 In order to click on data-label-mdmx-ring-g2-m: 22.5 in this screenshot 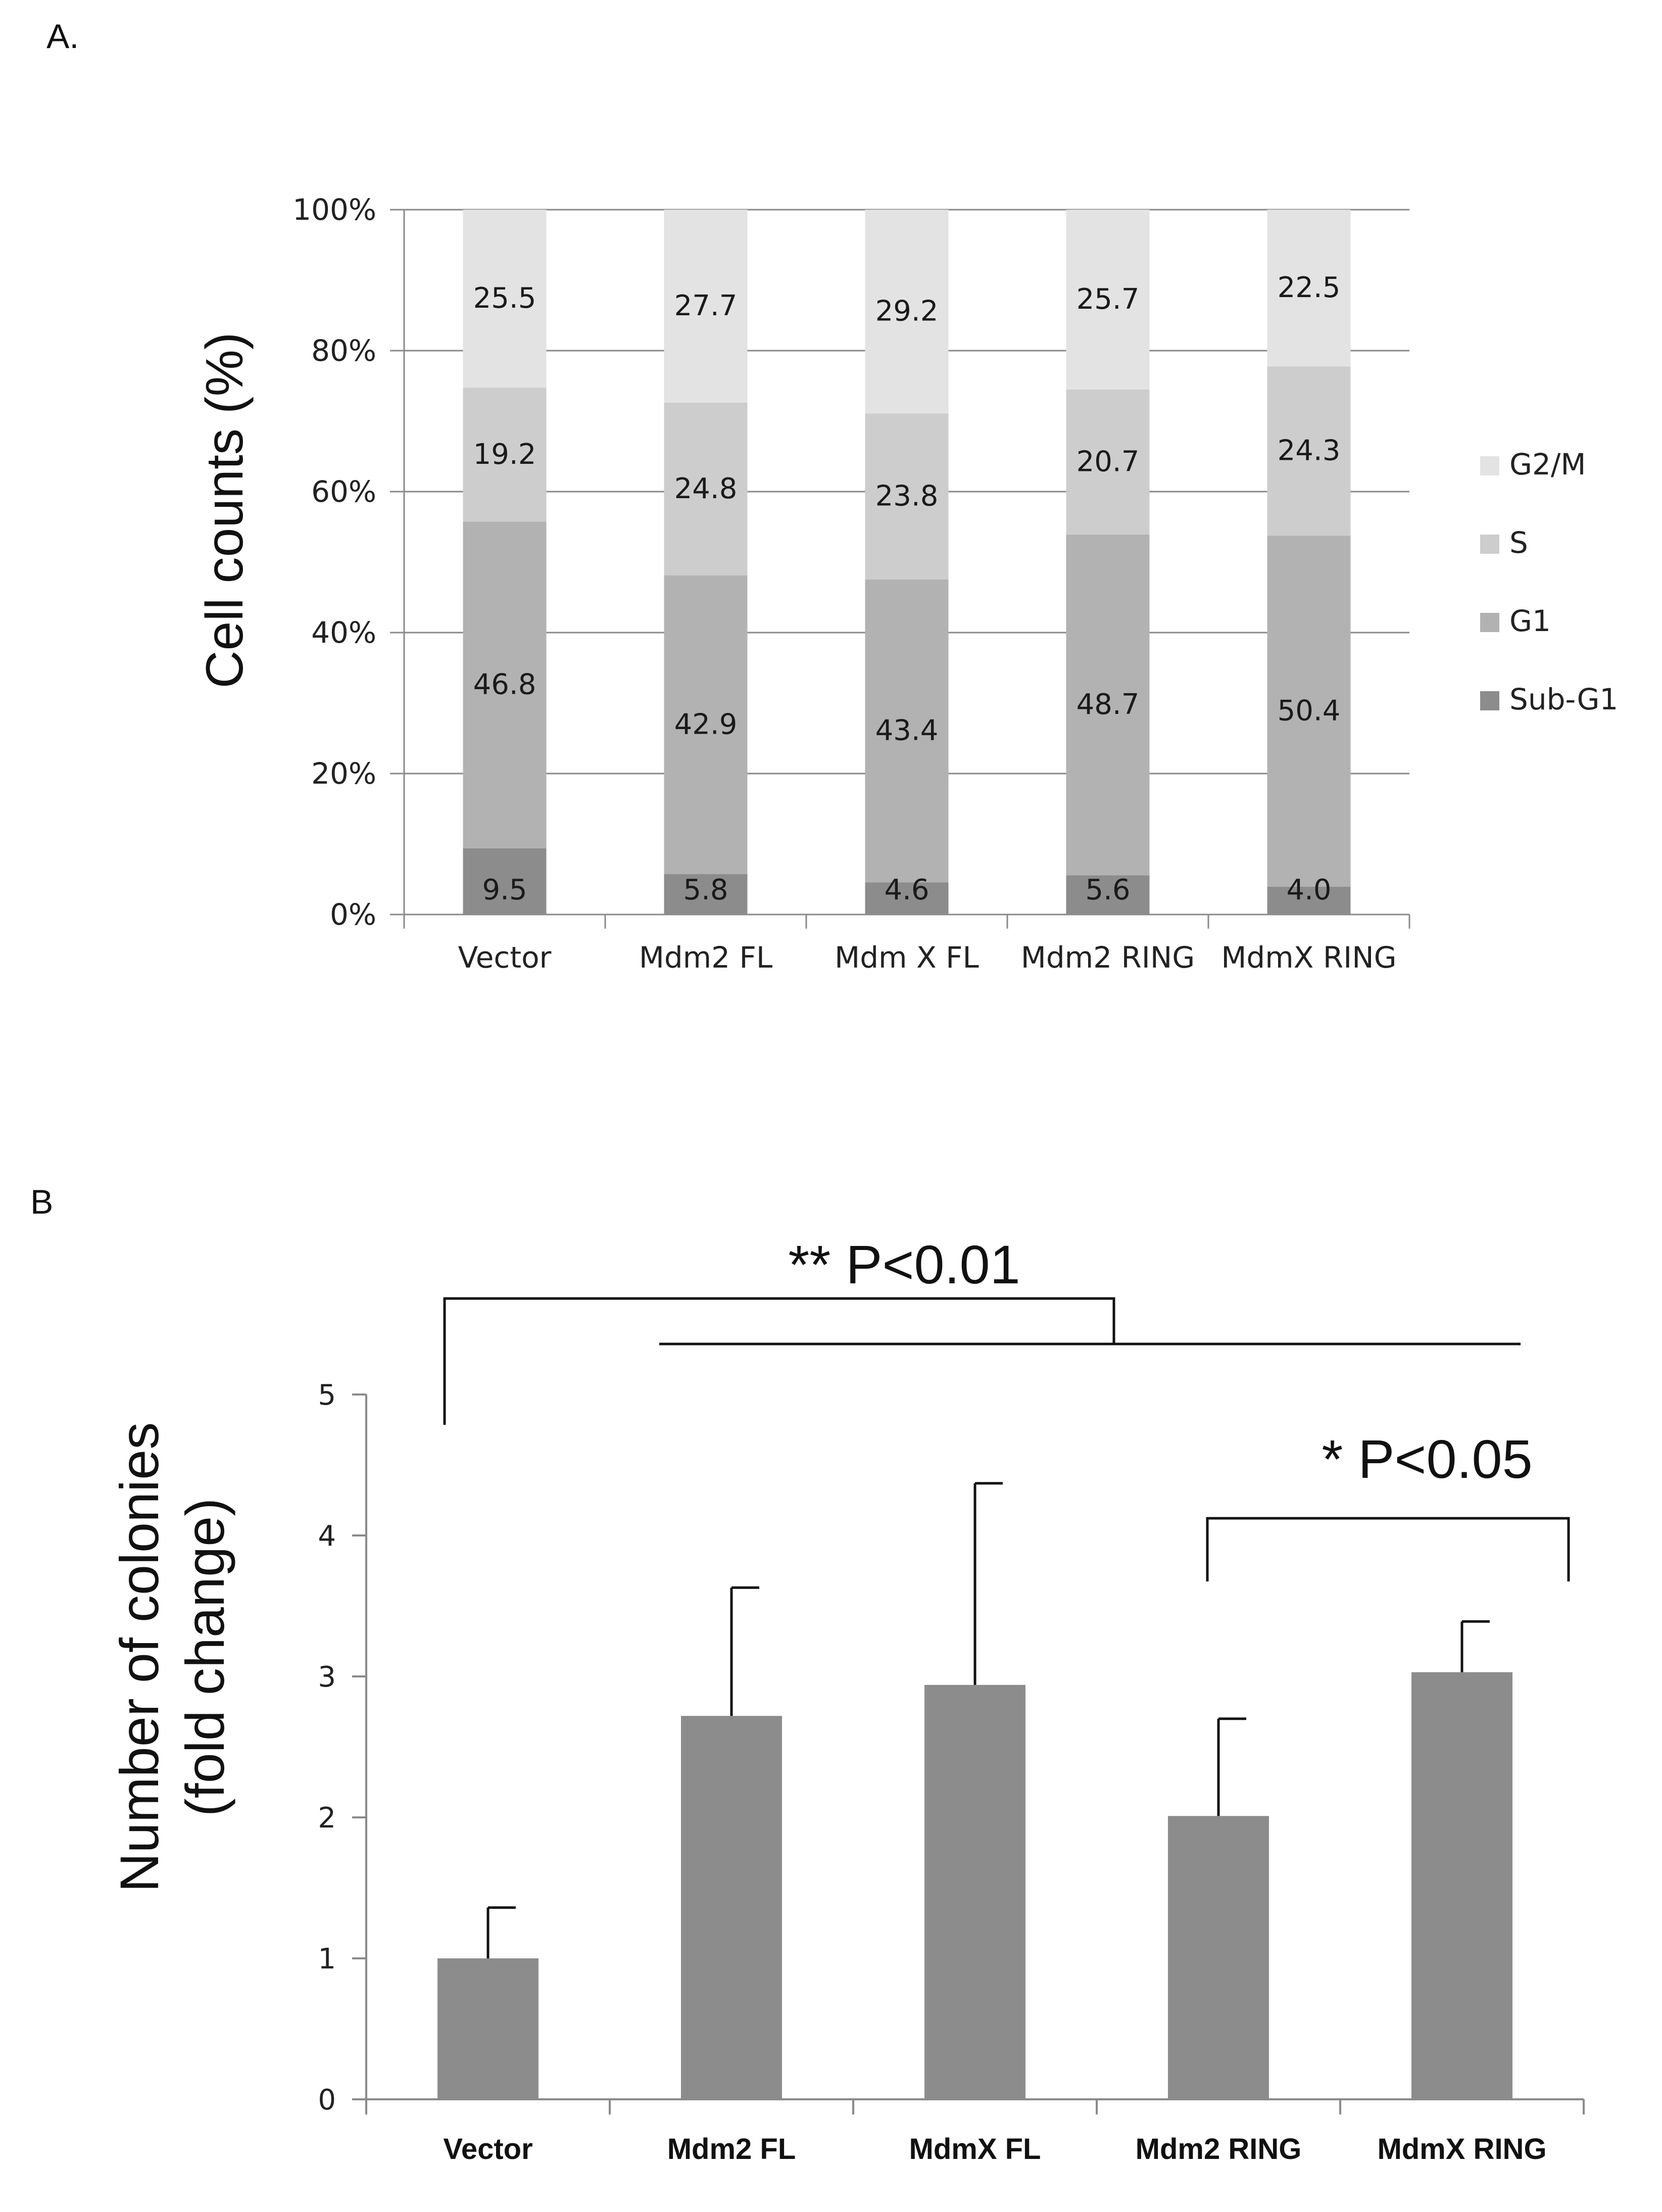, I will do `click(1310, 288)`.